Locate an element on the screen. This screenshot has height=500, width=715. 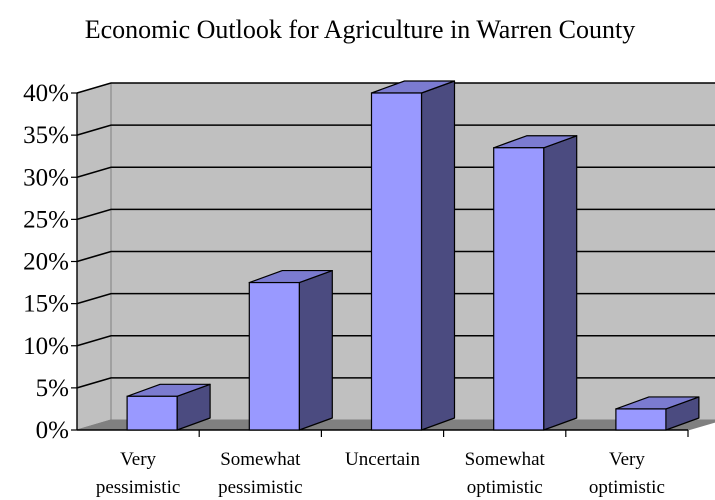
y-tick-label: 15% is located at coordinates (46, 304).